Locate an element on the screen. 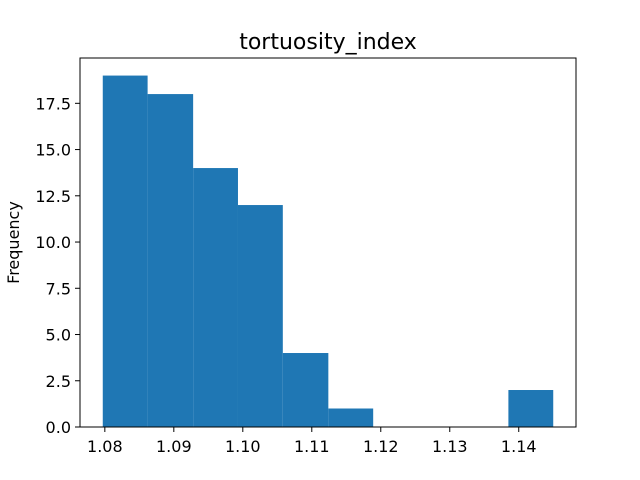  x-axis: 1.08 1.09 1.10 1.11 1.12 1.13 1.14 is located at coordinates (312, 441).